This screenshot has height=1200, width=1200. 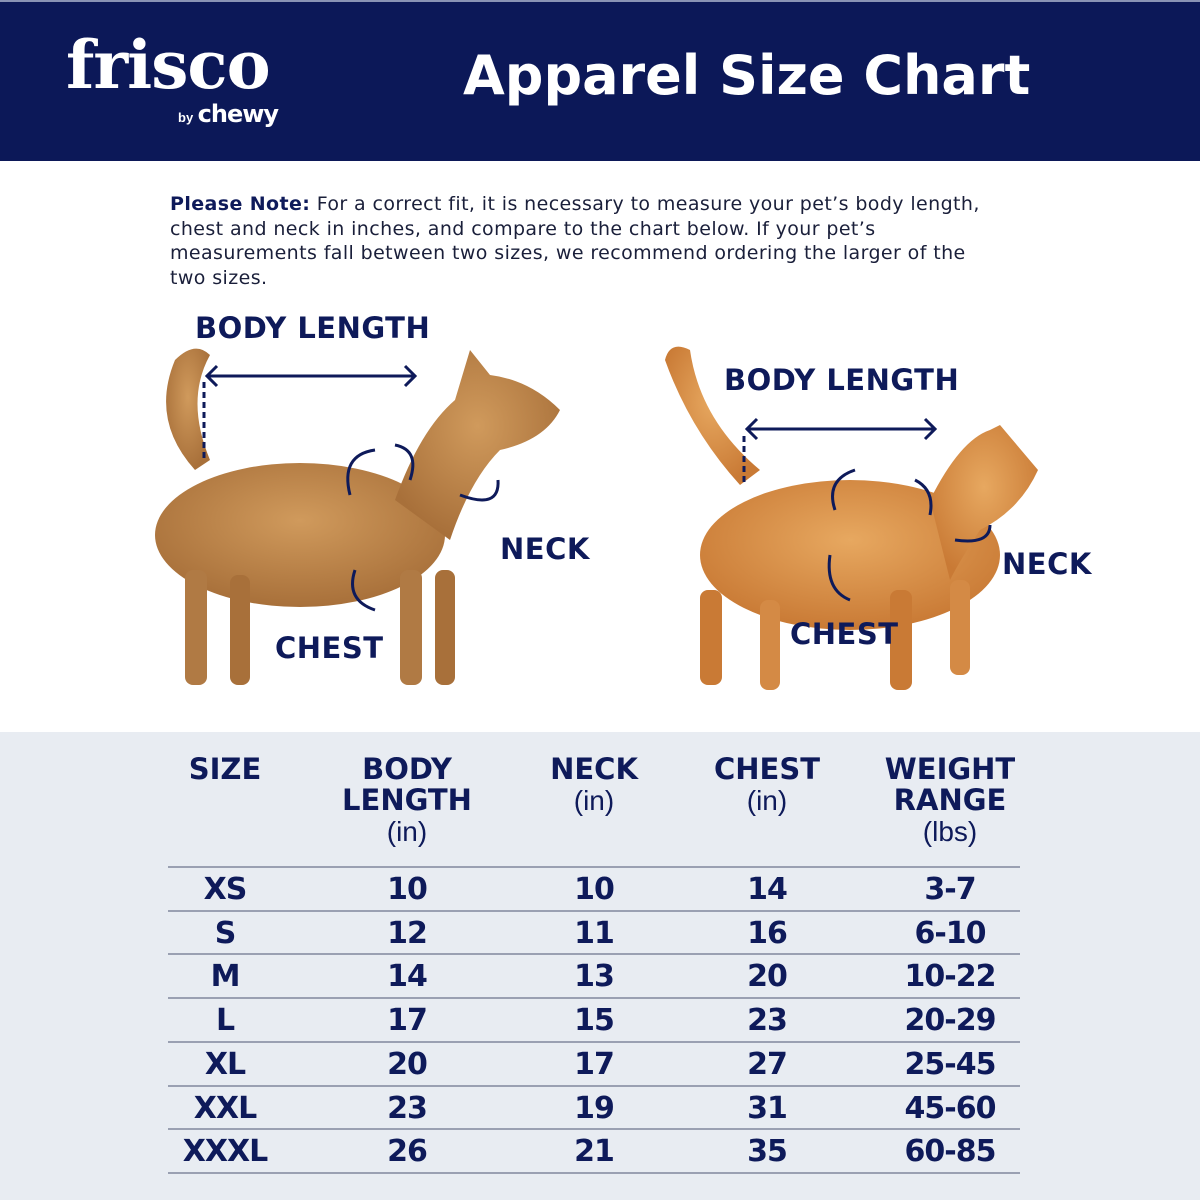 What do you see at coordinates (767, 1021) in the screenshot?
I see `cell-chest: 23` at bounding box center [767, 1021].